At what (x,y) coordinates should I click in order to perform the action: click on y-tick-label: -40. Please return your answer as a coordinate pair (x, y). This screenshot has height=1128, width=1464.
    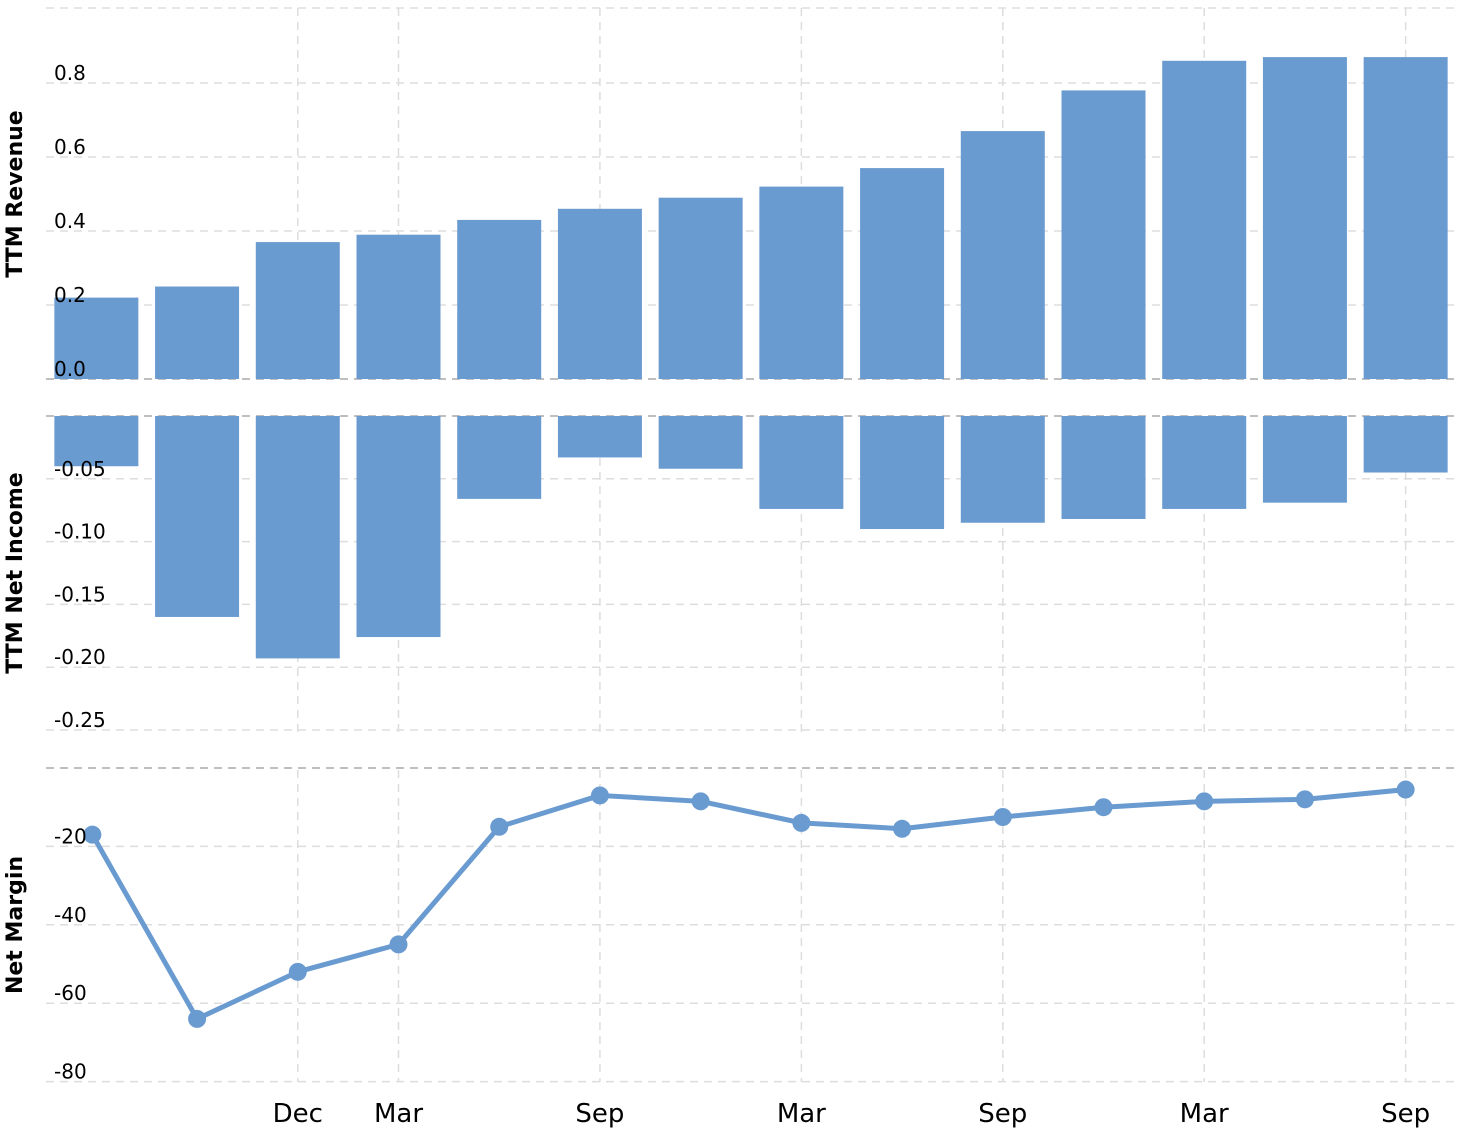
    Looking at the image, I should click on (70, 915).